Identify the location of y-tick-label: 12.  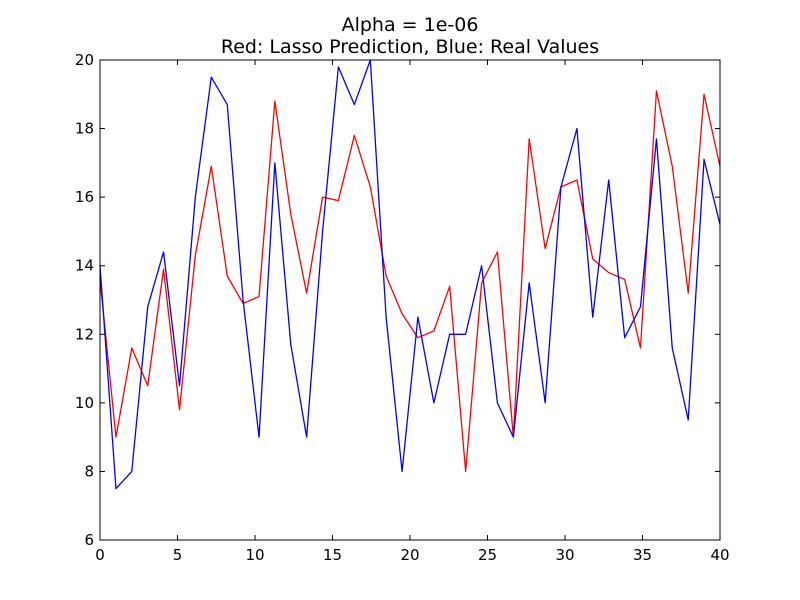
(84, 334).